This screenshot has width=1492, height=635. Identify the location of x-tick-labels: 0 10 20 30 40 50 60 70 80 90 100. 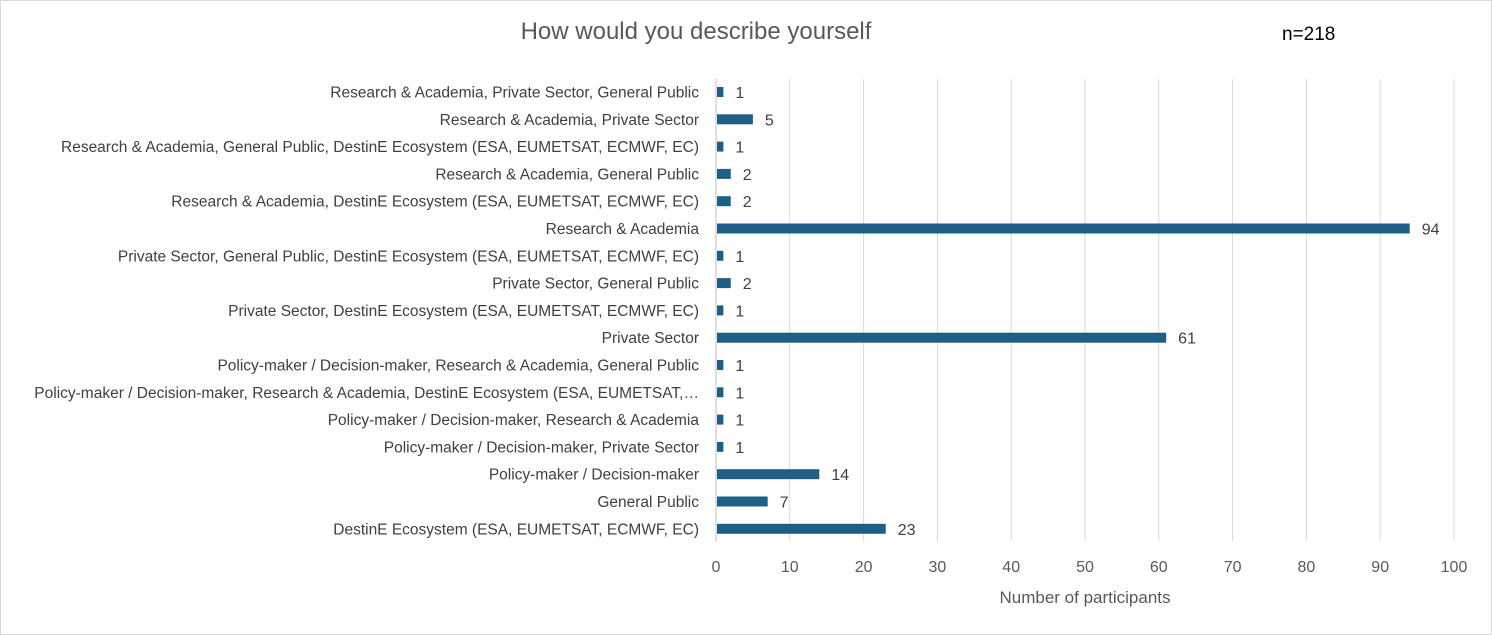
(1090, 567).